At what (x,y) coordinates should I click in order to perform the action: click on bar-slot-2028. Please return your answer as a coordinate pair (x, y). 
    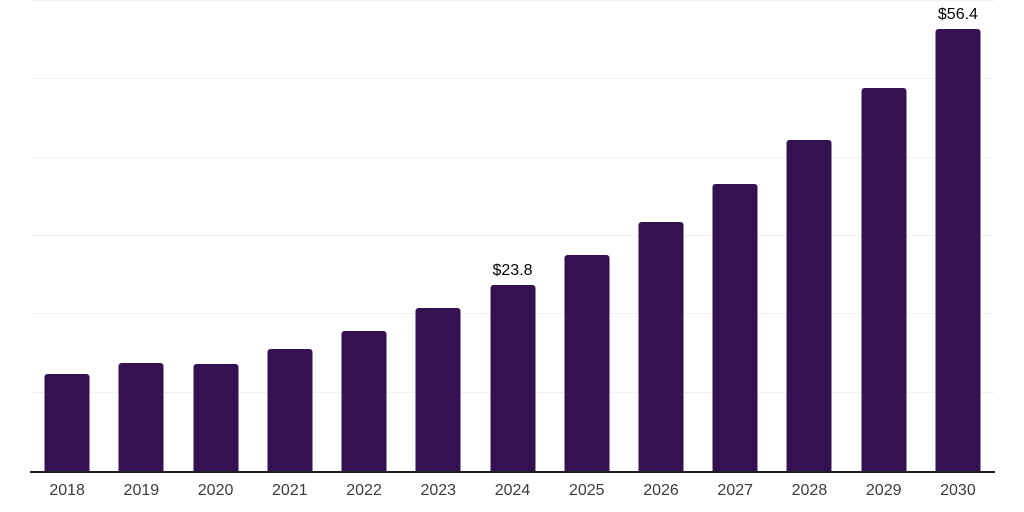
    Looking at the image, I should click on (809, 236).